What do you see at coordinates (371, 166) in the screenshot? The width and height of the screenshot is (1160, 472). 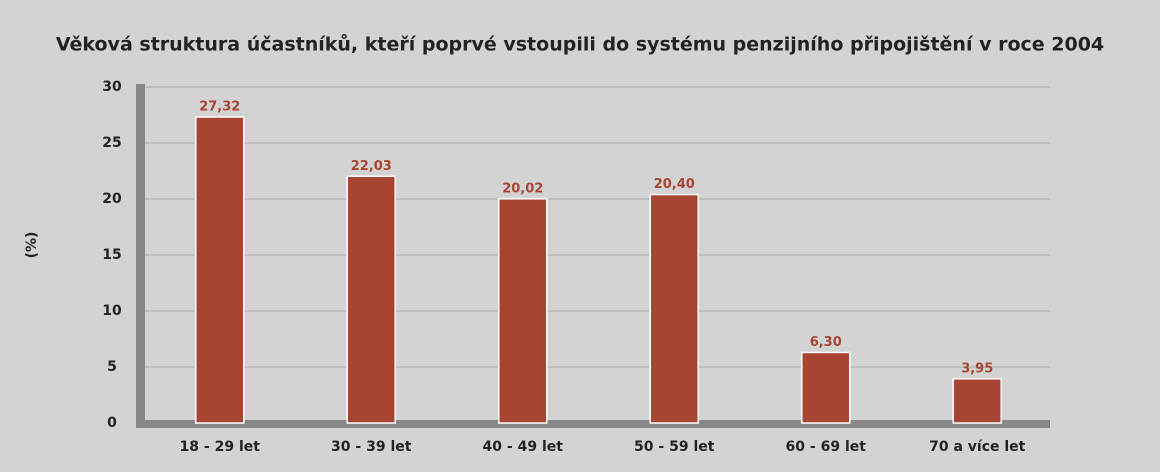 I see `value-label: 22,03` at bounding box center [371, 166].